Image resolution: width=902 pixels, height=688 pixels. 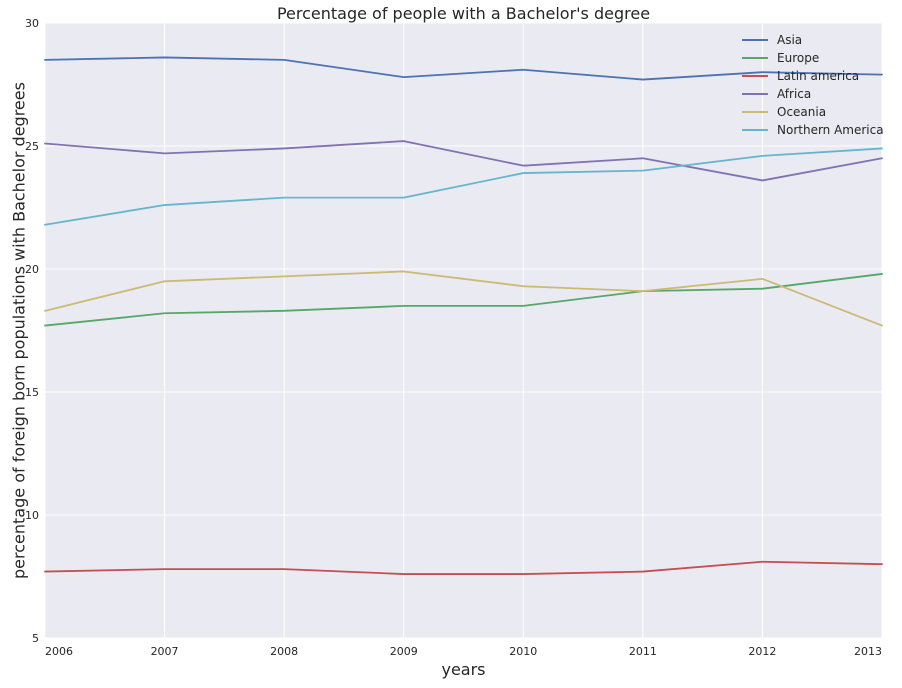 I want to click on legend-item-latin-america: Latin america, so click(x=800, y=76).